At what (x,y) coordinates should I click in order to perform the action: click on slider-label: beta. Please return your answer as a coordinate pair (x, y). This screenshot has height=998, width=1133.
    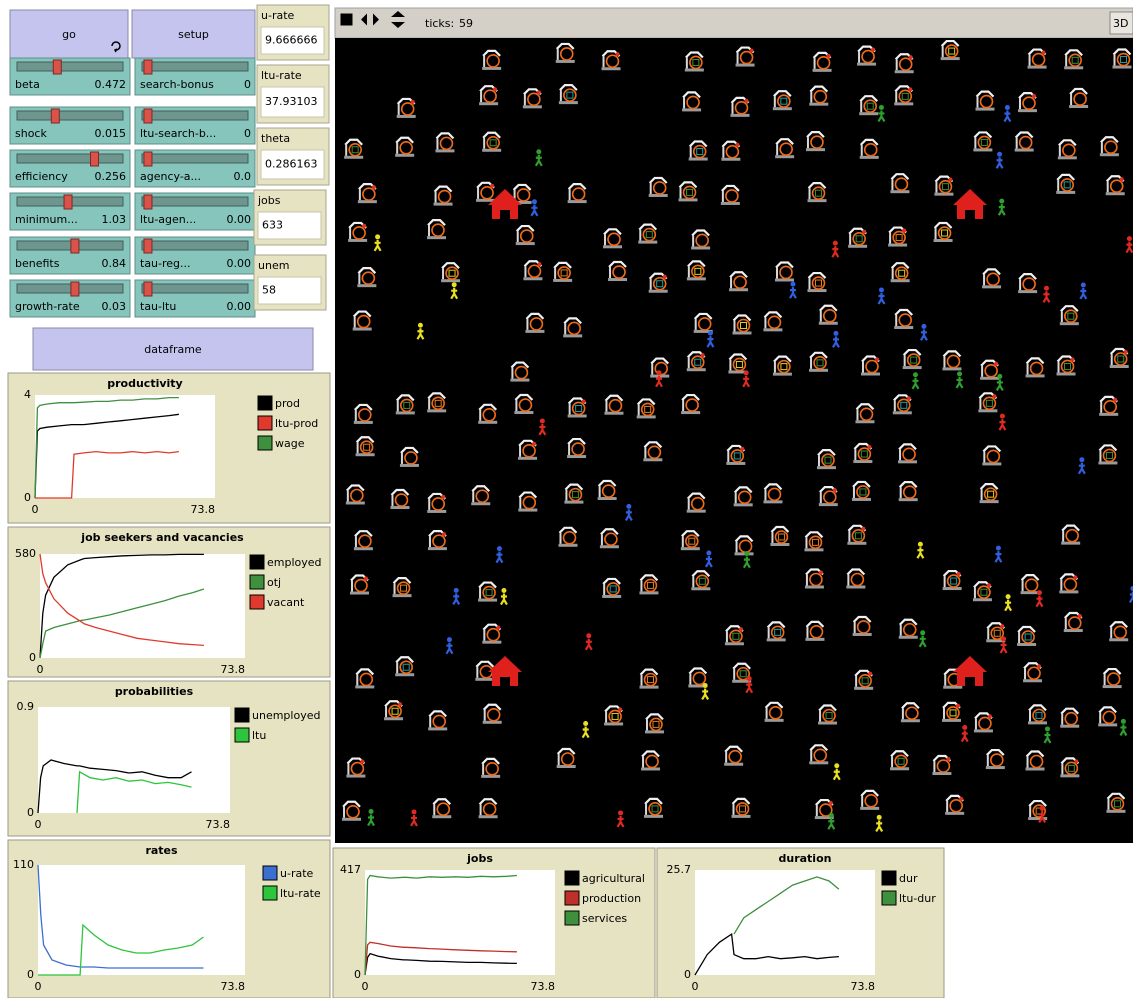
    Looking at the image, I should click on (27, 84).